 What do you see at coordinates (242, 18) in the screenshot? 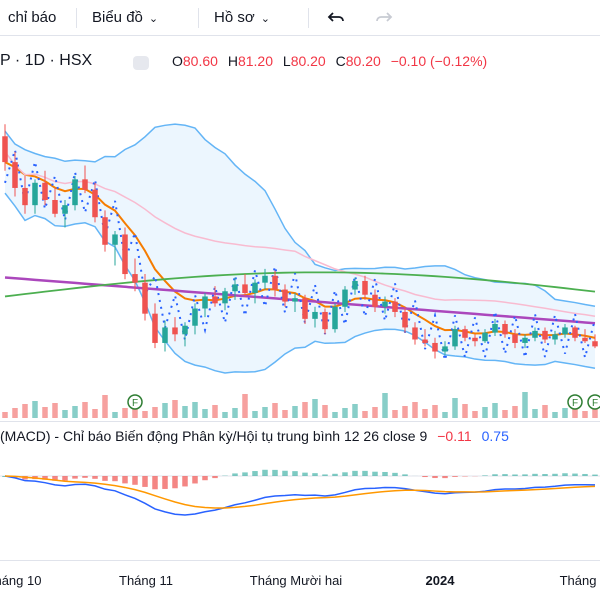
I see `profile-dropdown: Hồ sơ ⌄` at bounding box center [242, 18].